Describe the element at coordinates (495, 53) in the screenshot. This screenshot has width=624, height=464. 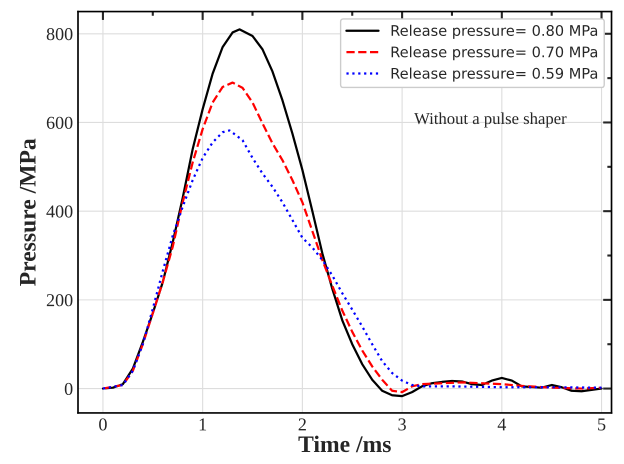
I see `legend-label: Release pressure= 0.70 MPa` at that location.